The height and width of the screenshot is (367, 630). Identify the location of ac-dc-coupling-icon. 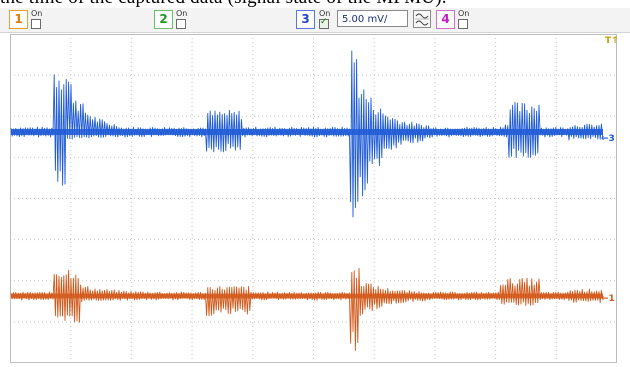
(422, 19).